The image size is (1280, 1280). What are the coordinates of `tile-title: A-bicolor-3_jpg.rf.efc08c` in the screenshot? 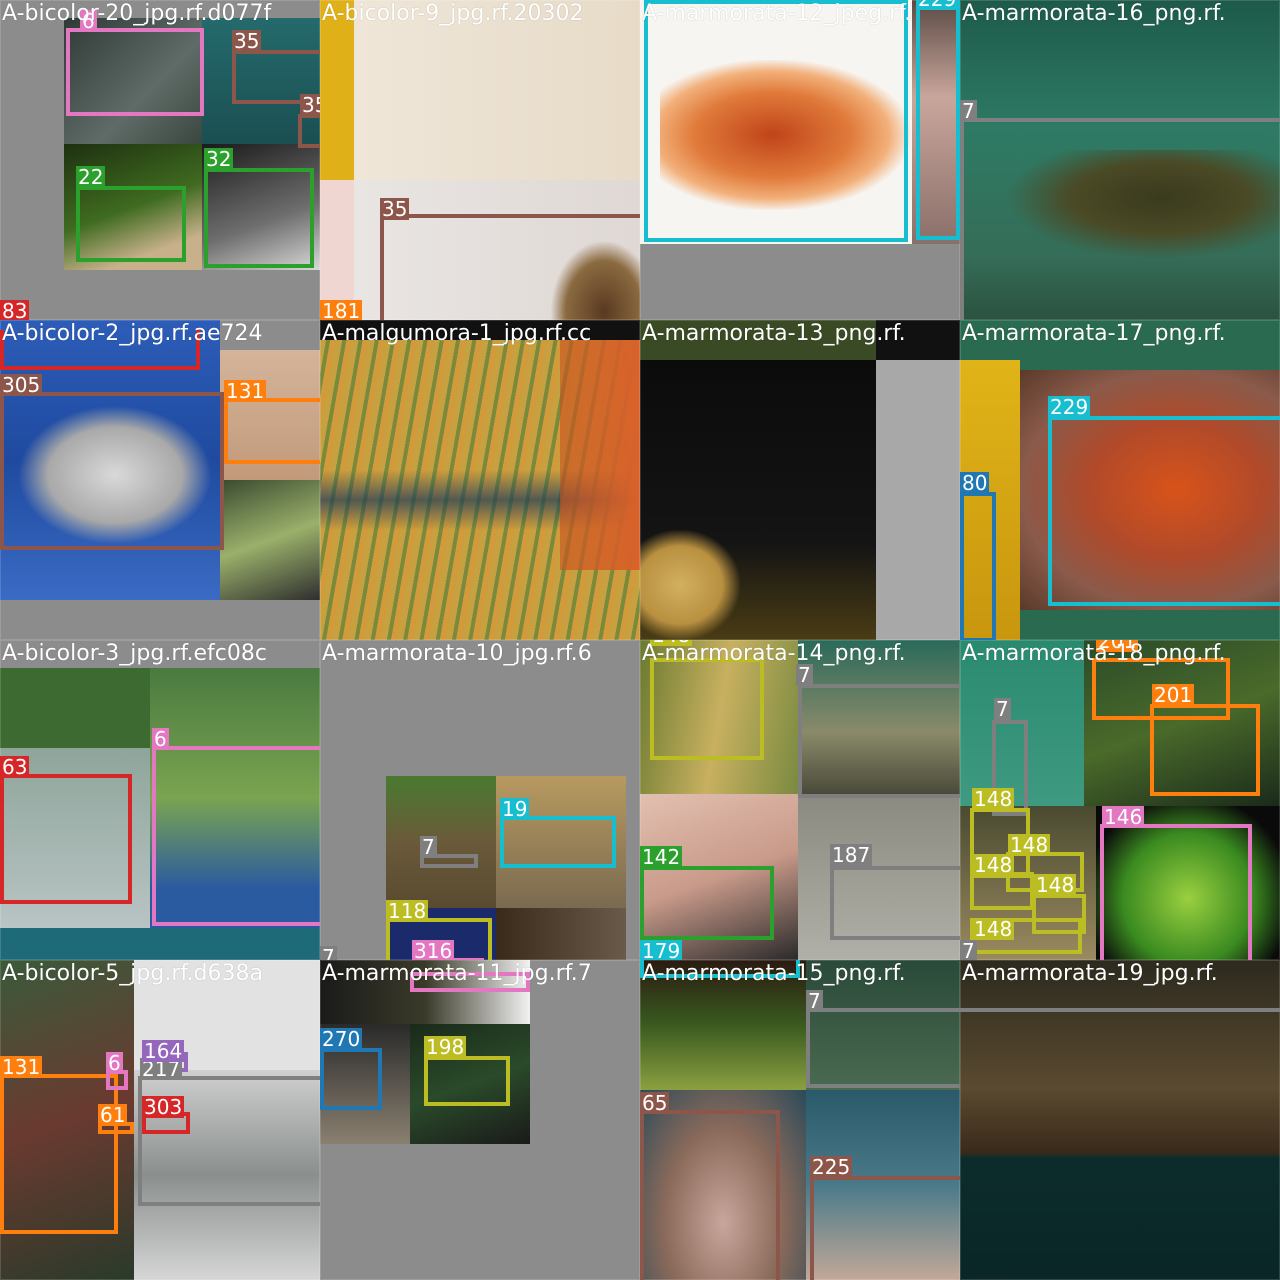 It's located at (134, 653).